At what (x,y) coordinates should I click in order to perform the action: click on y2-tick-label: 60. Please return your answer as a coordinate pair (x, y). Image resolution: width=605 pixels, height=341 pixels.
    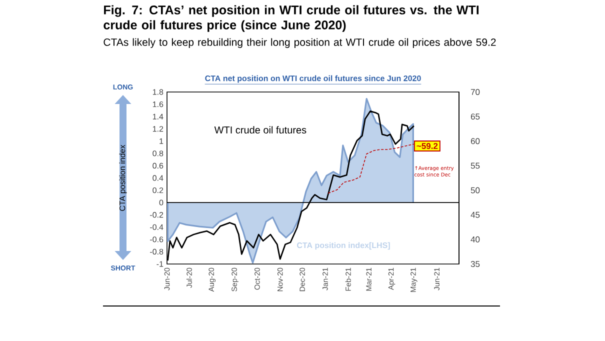
    Looking at the image, I should click on (475, 141).